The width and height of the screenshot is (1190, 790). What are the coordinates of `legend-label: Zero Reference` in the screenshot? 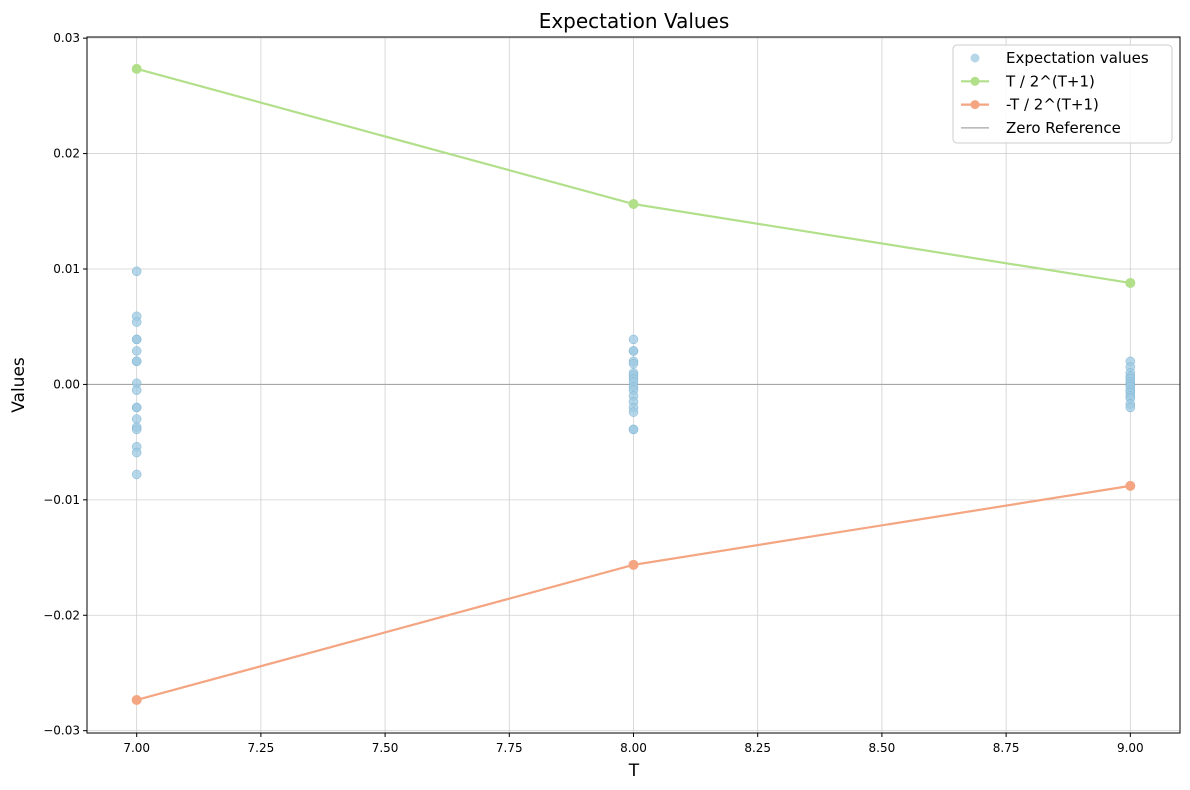 It's located at (1063, 128).